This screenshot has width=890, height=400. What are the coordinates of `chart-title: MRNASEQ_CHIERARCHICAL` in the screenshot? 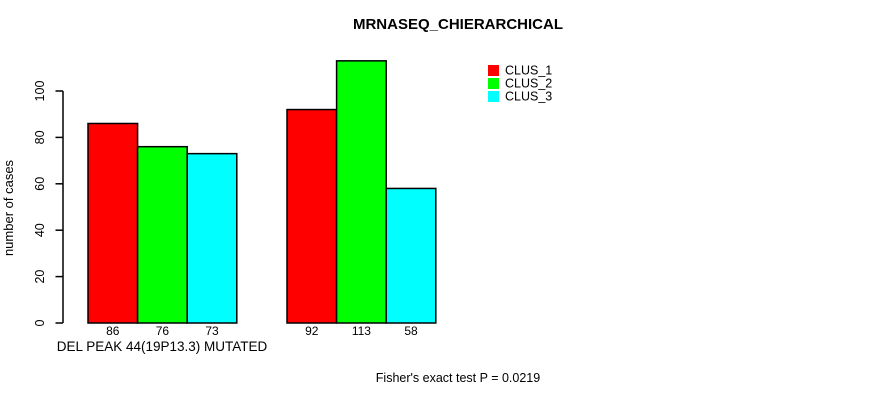 It's located at (458, 24).